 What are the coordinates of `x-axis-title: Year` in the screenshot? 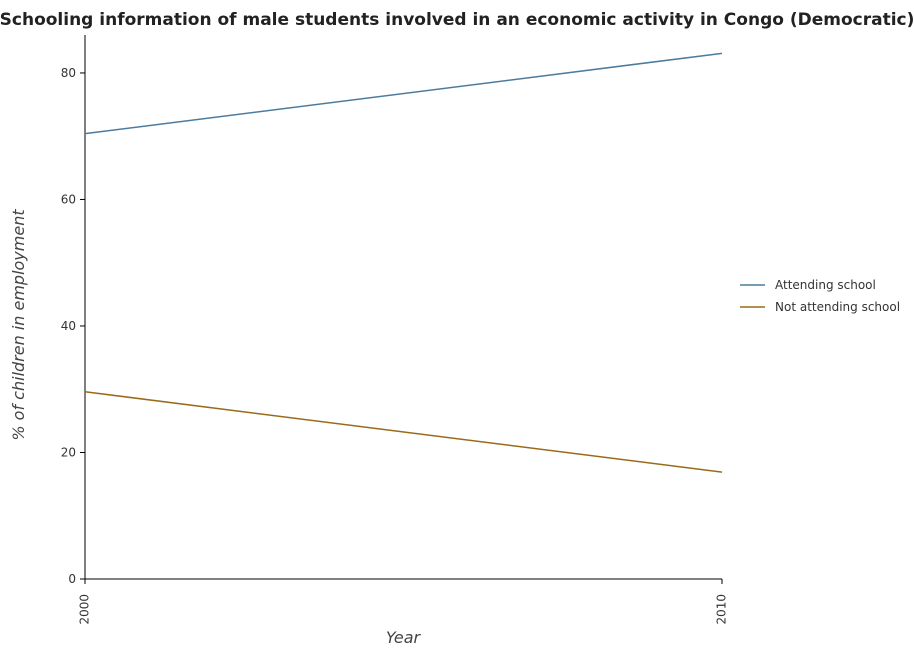 It's located at (404, 637).